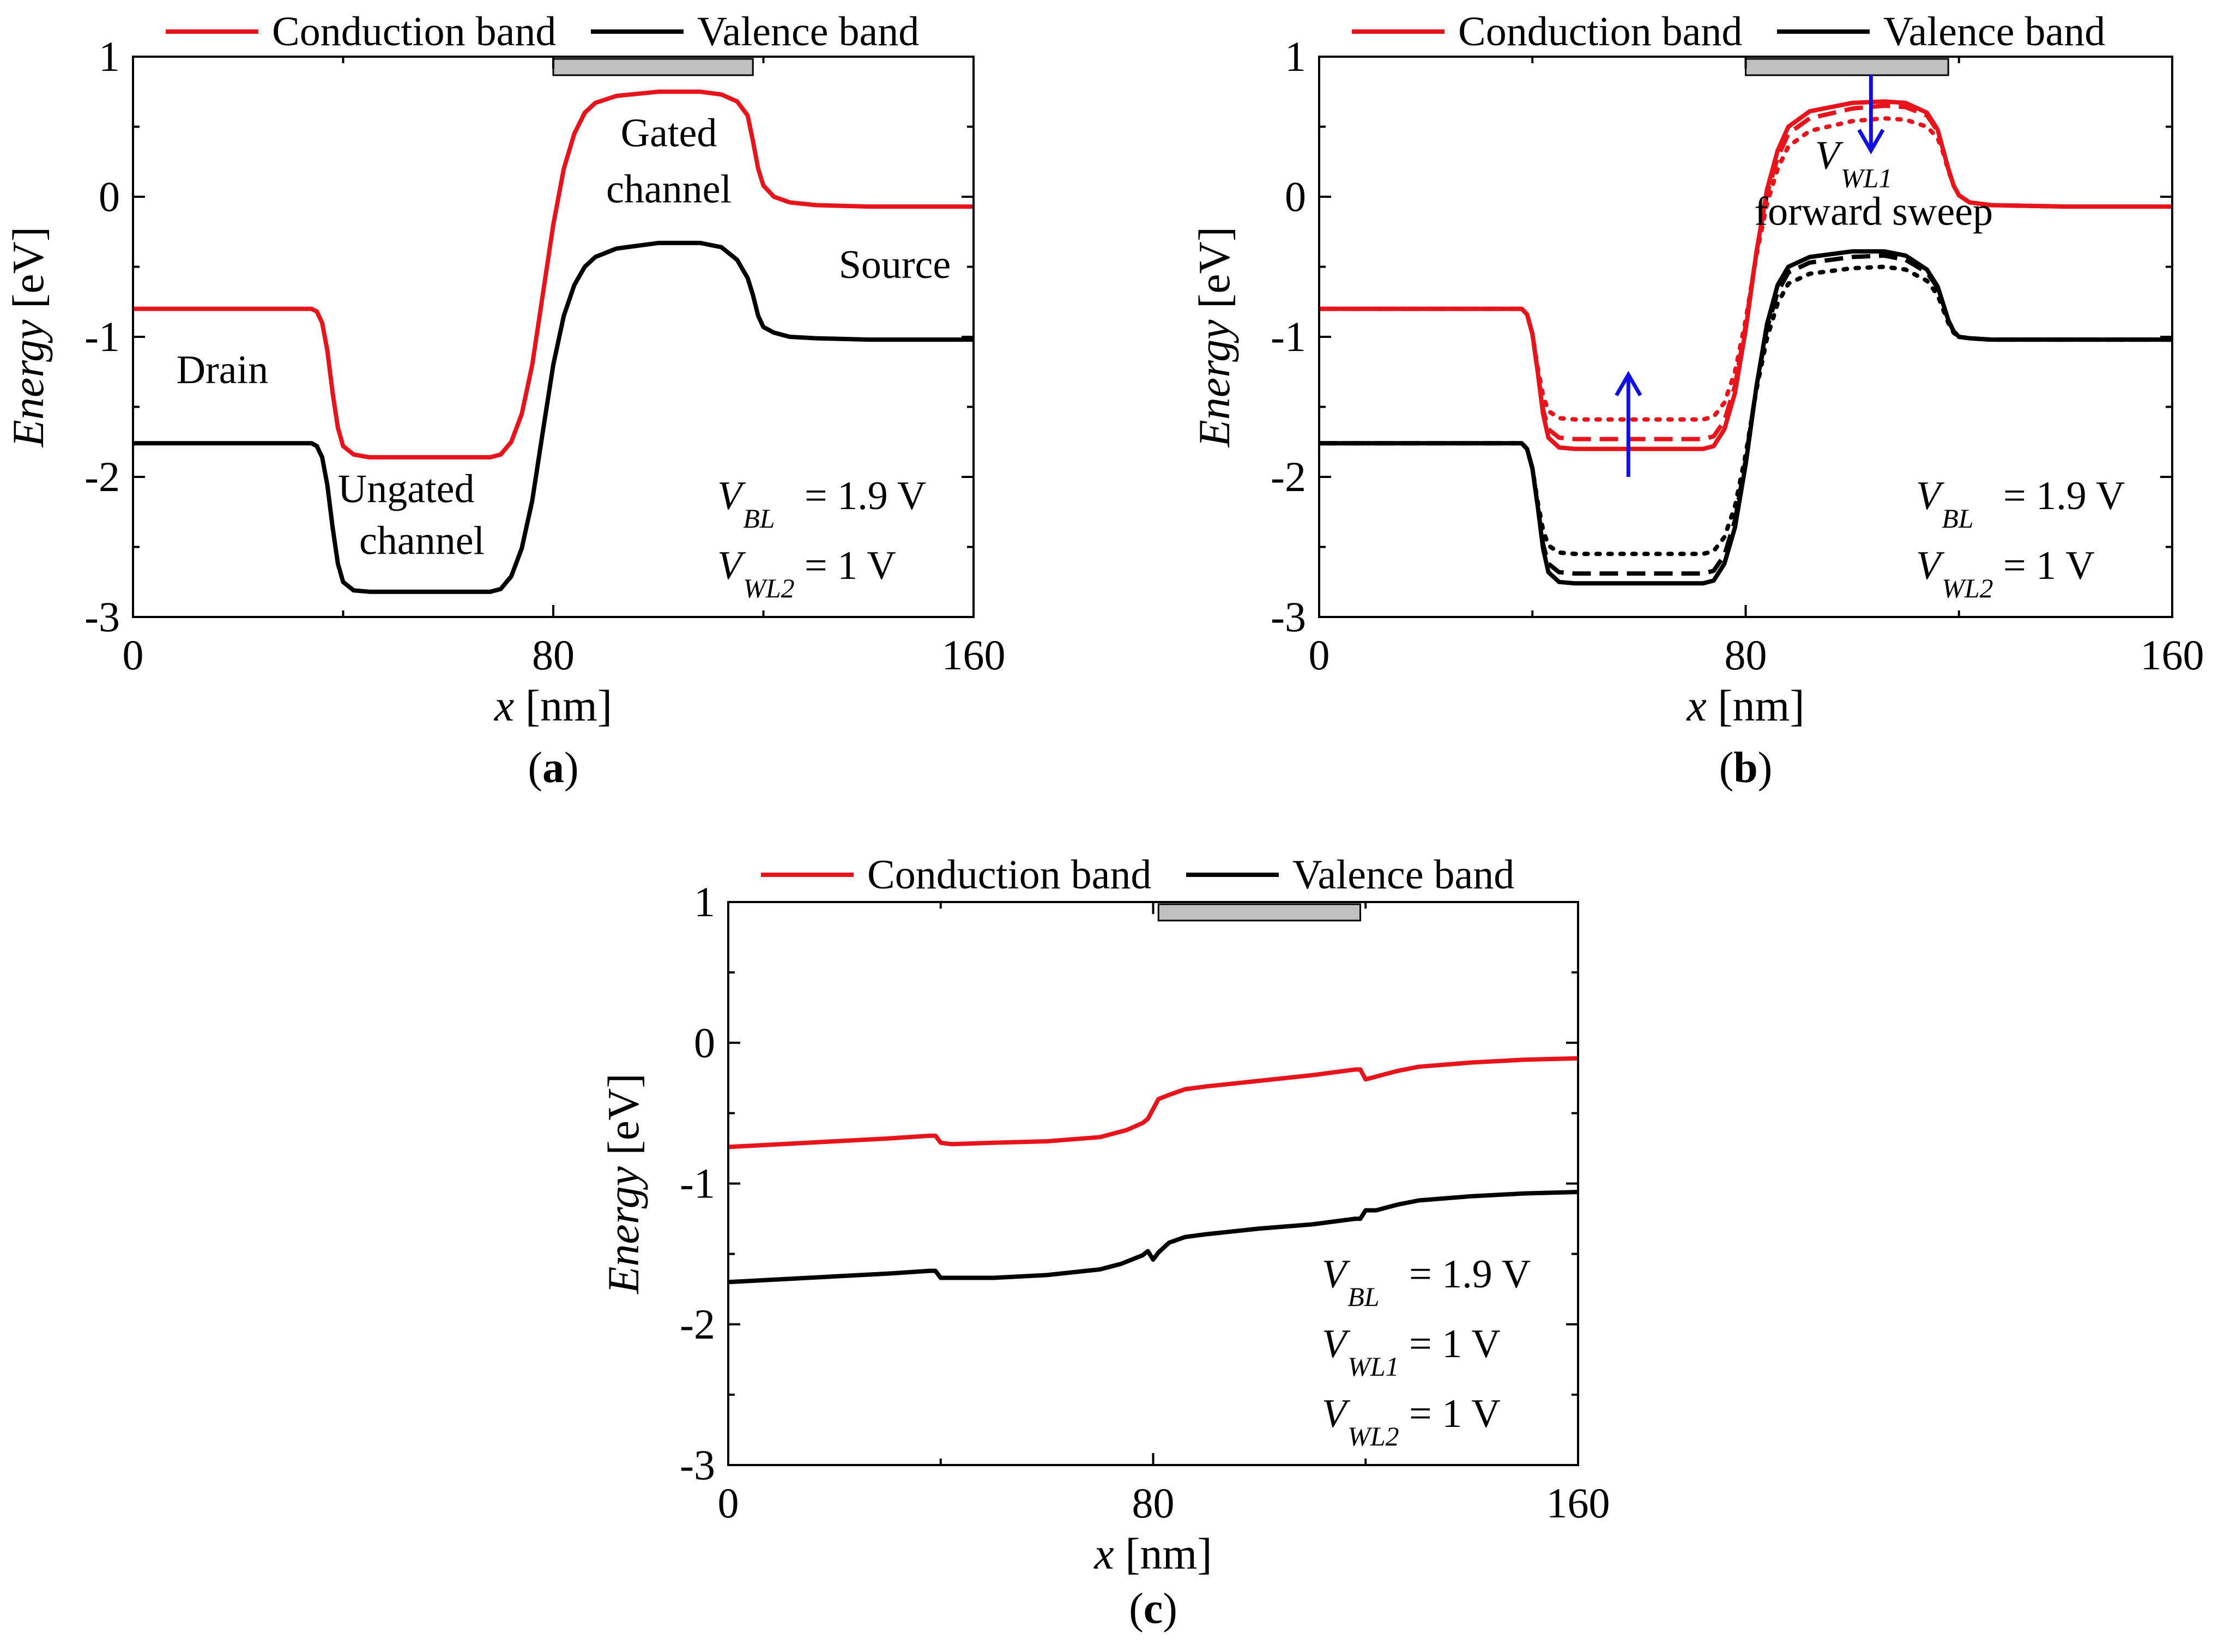 The height and width of the screenshot is (1652, 2218). I want to click on panel-label: (a), so click(553, 768).